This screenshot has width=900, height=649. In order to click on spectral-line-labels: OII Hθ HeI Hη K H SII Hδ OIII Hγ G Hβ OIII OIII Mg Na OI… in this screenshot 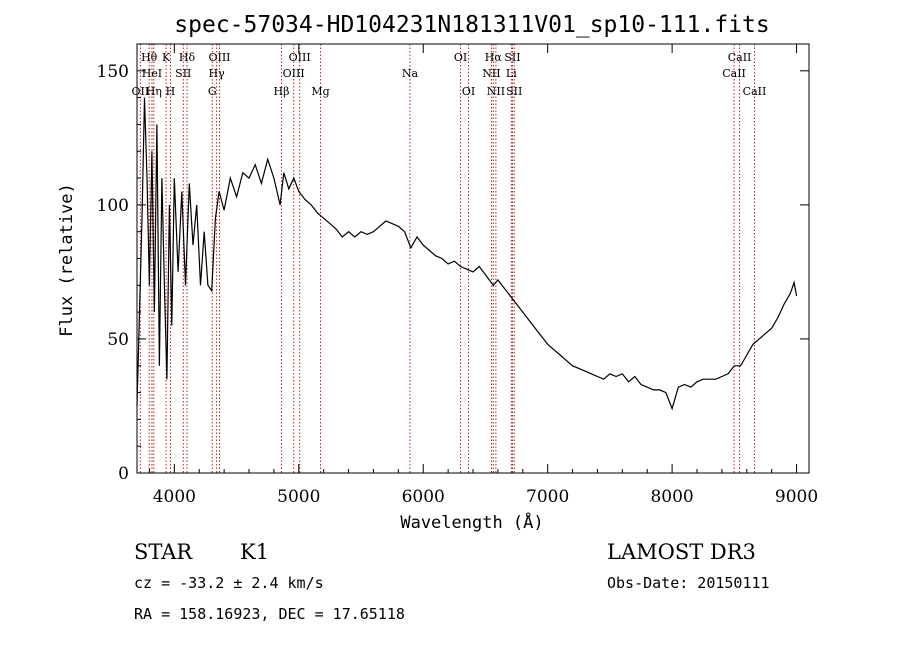, I will do `click(449, 74)`.